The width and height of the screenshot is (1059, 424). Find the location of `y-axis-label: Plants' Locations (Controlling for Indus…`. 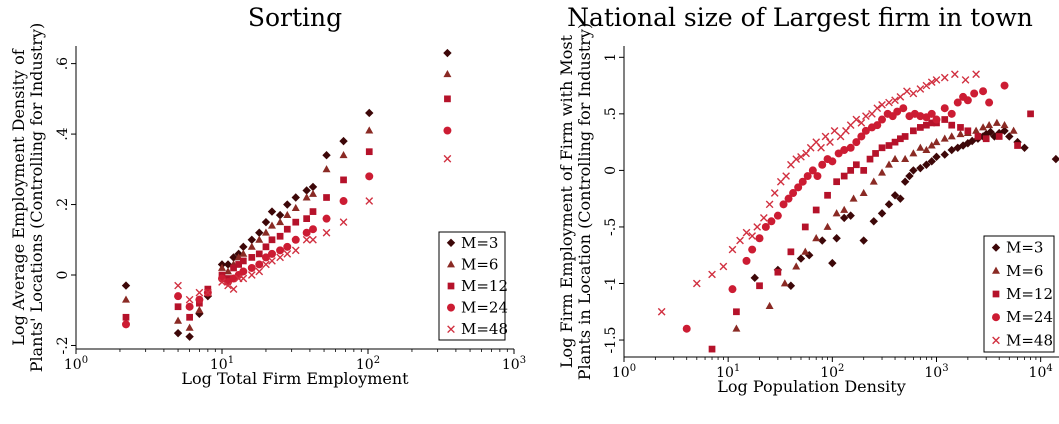

y-axis-label: Plants' Locations (Controlling for Indus… is located at coordinates (36, 198).